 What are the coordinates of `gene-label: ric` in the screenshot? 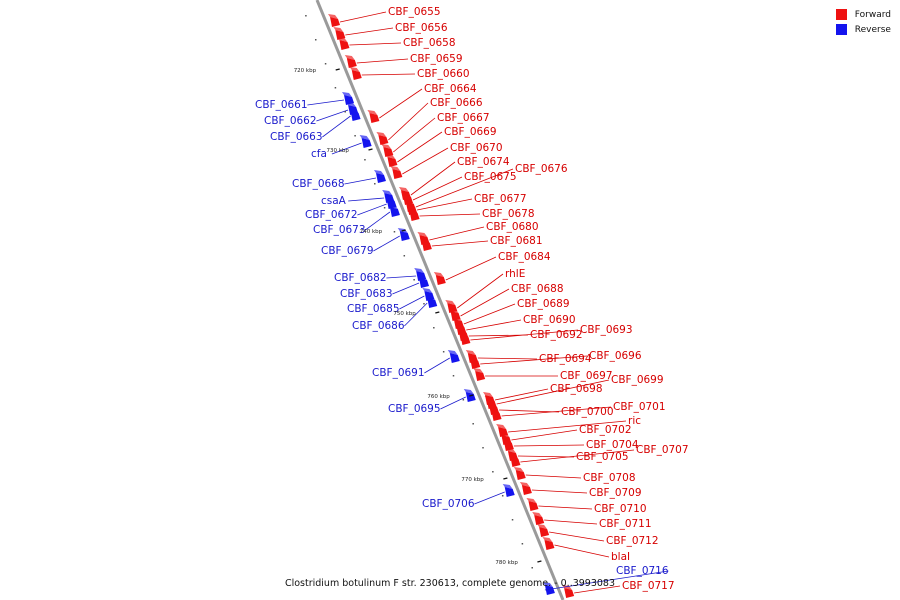 It's located at (634, 421).